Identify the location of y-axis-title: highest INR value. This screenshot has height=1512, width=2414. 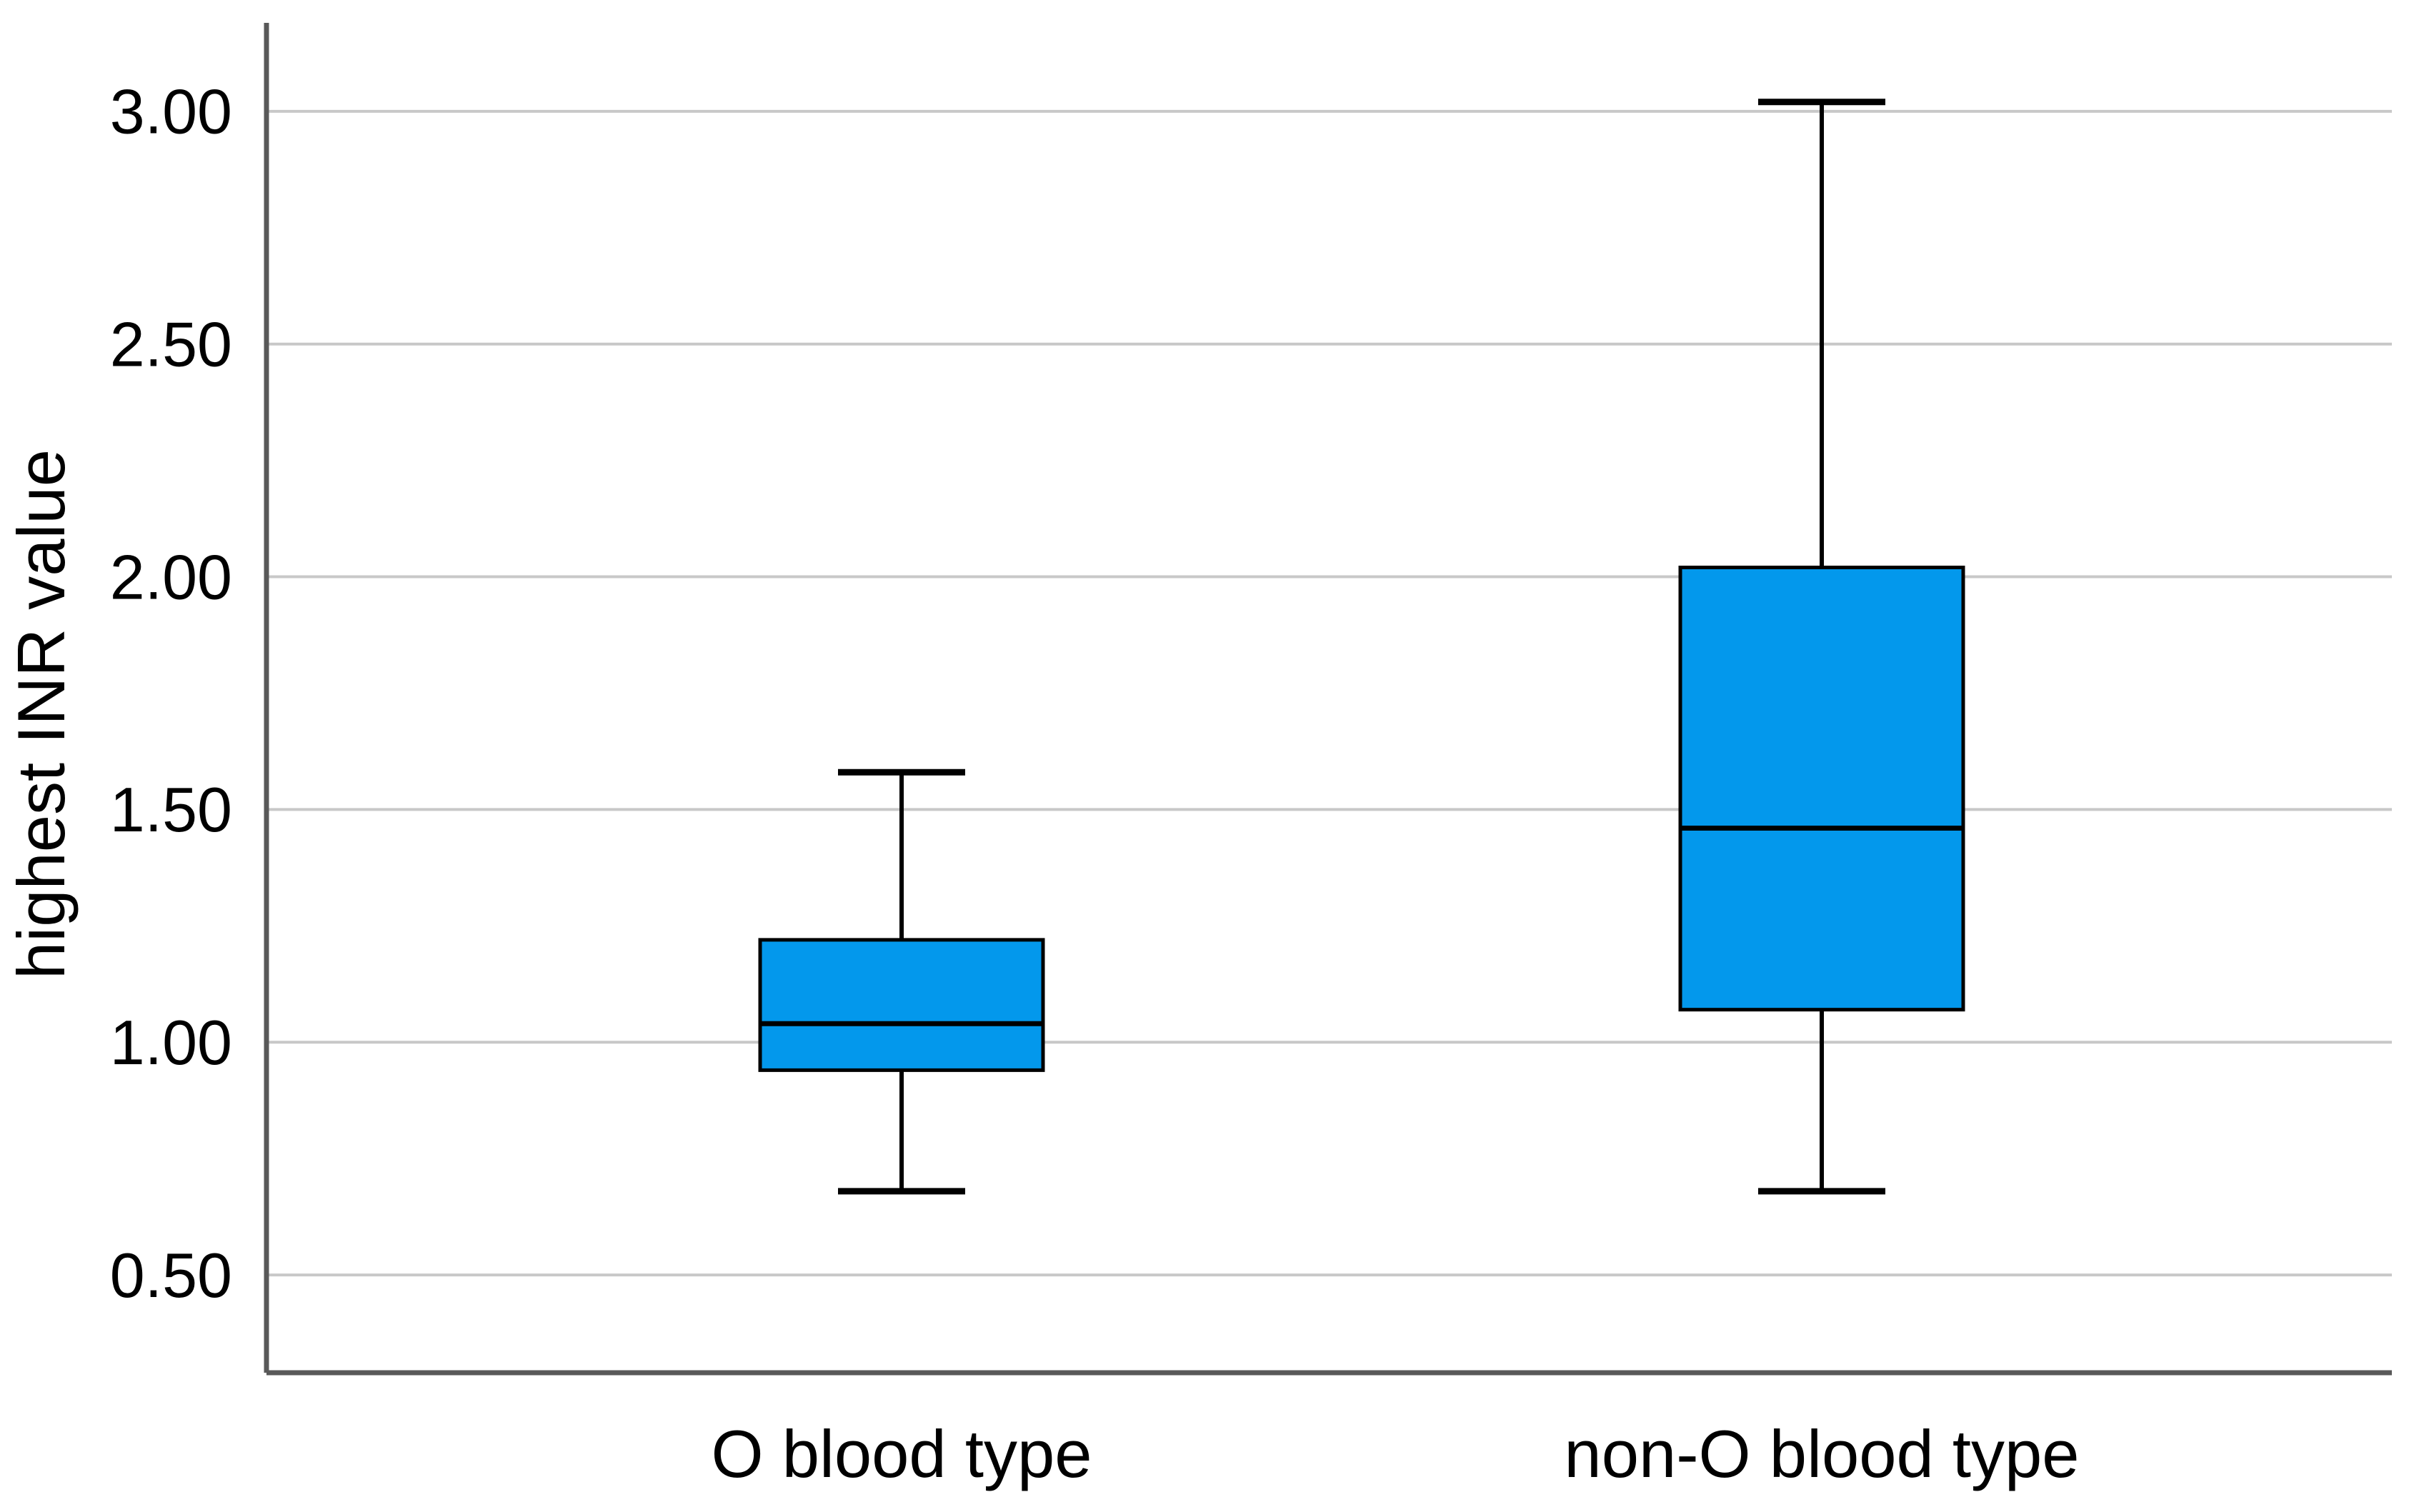
(41, 714).